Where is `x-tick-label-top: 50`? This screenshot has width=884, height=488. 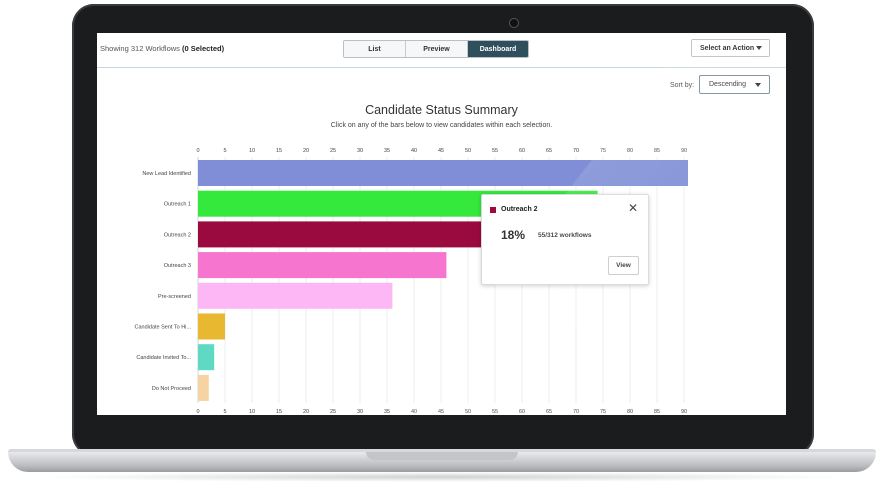 x-tick-label-top: 50 is located at coordinates (468, 151).